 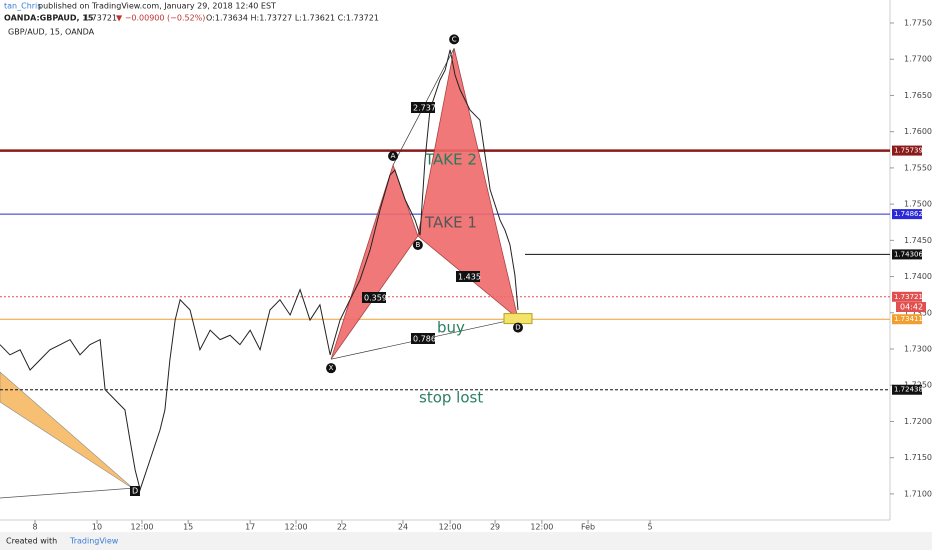 What do you see at coordinates (34, 527) in the screenshot?
I see `x-tick-label: 8` at bounding box center [34, 527].